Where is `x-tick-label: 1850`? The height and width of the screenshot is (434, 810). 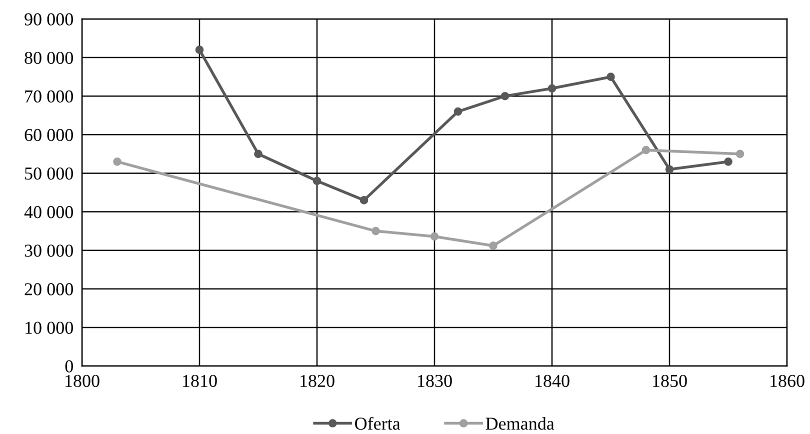
x-tick-label: 1850 is located at coordinates (670, 381).